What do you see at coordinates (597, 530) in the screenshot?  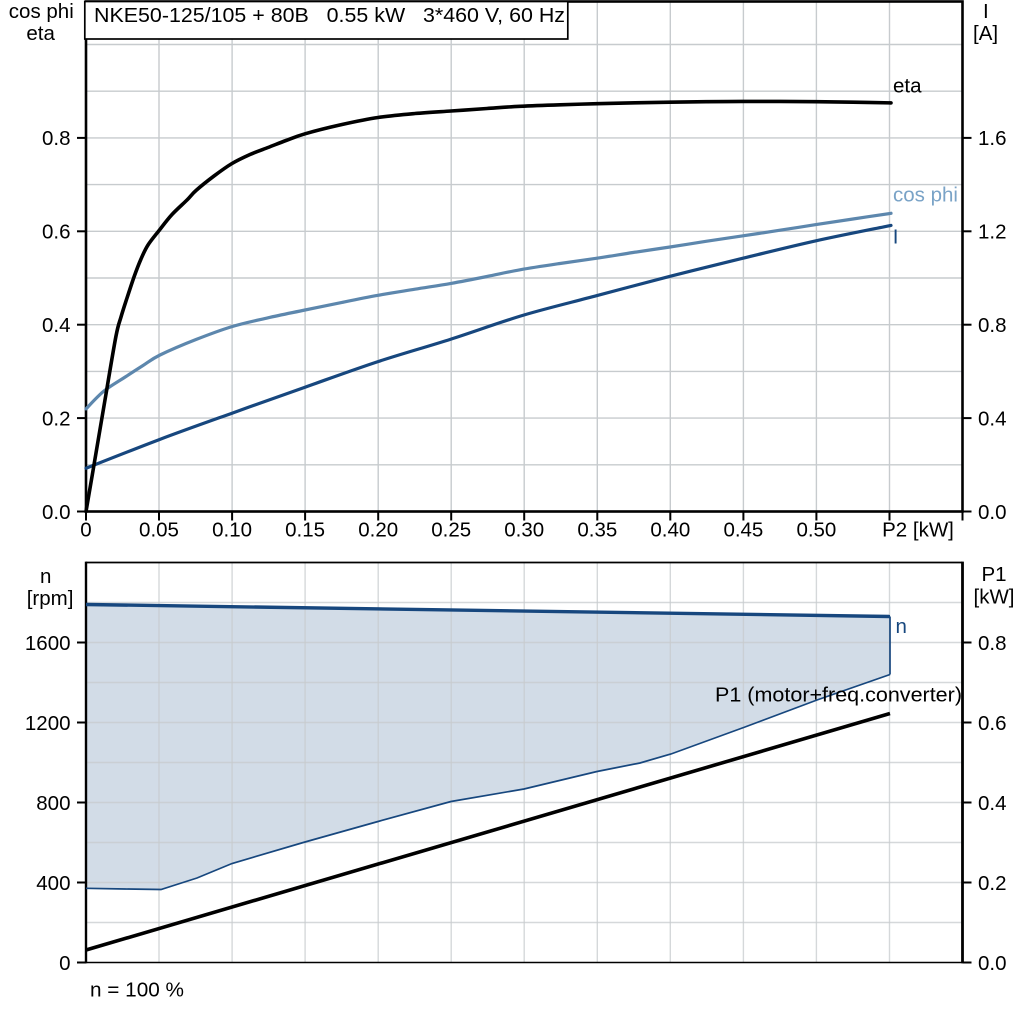 I see `svg-text: 0.35` at bounding box center [597, 530].